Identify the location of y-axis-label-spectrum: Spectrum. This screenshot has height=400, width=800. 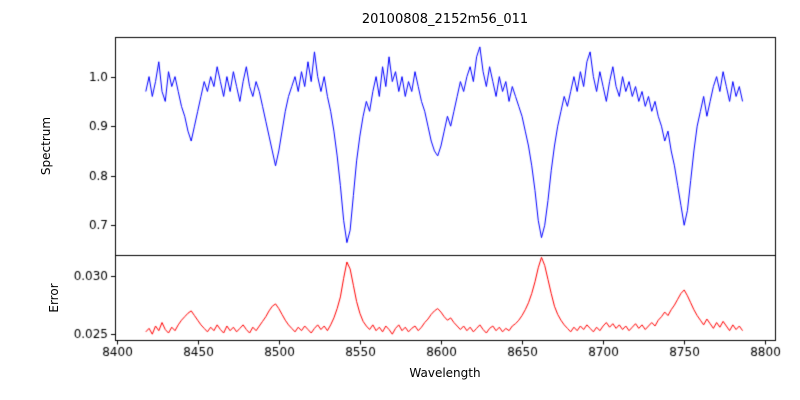
(46, 146).